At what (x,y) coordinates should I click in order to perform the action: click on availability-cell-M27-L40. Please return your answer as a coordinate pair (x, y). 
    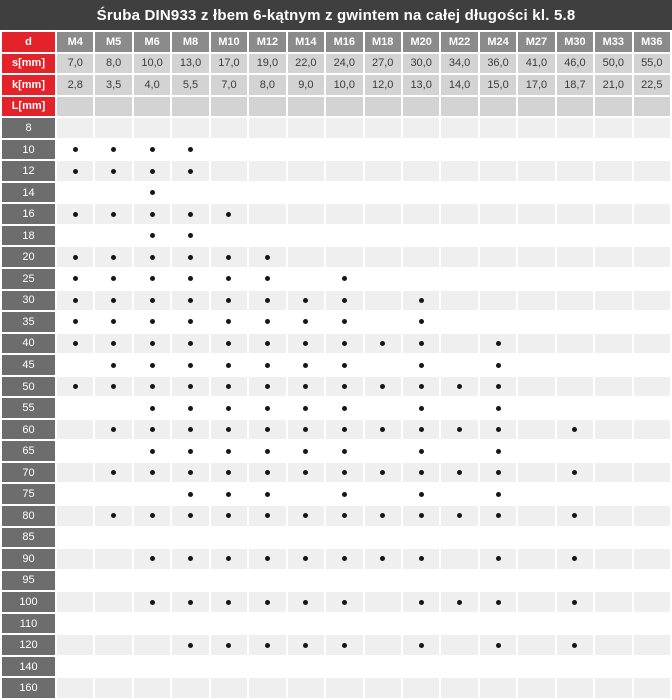
    Looking at the image, I should click on (536, 343).